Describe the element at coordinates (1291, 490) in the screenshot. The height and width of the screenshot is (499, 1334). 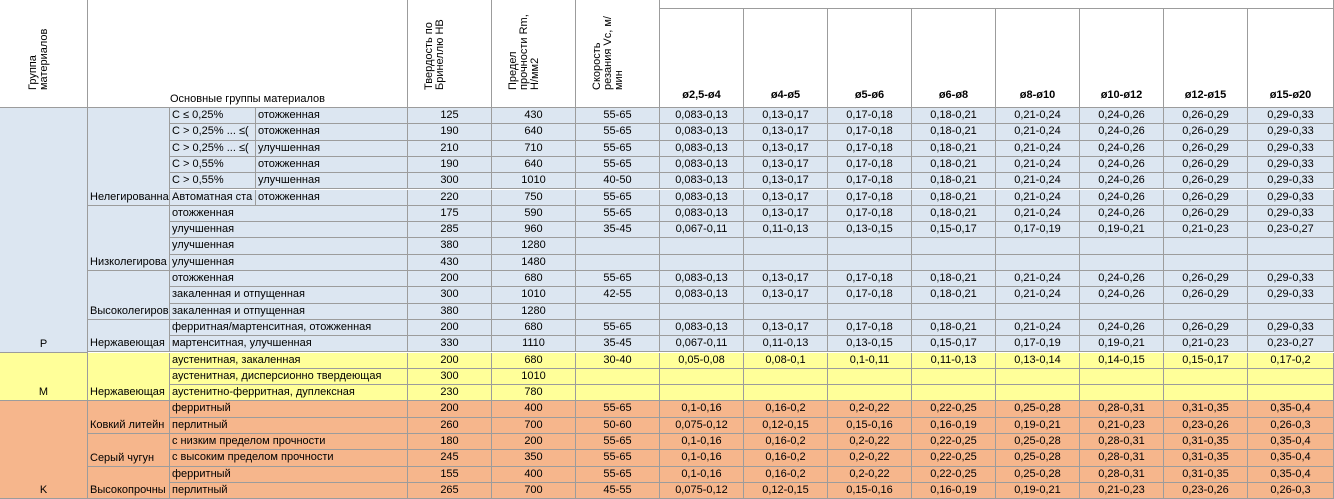
I see `feed-cell: 0,26-0,3` at that location.